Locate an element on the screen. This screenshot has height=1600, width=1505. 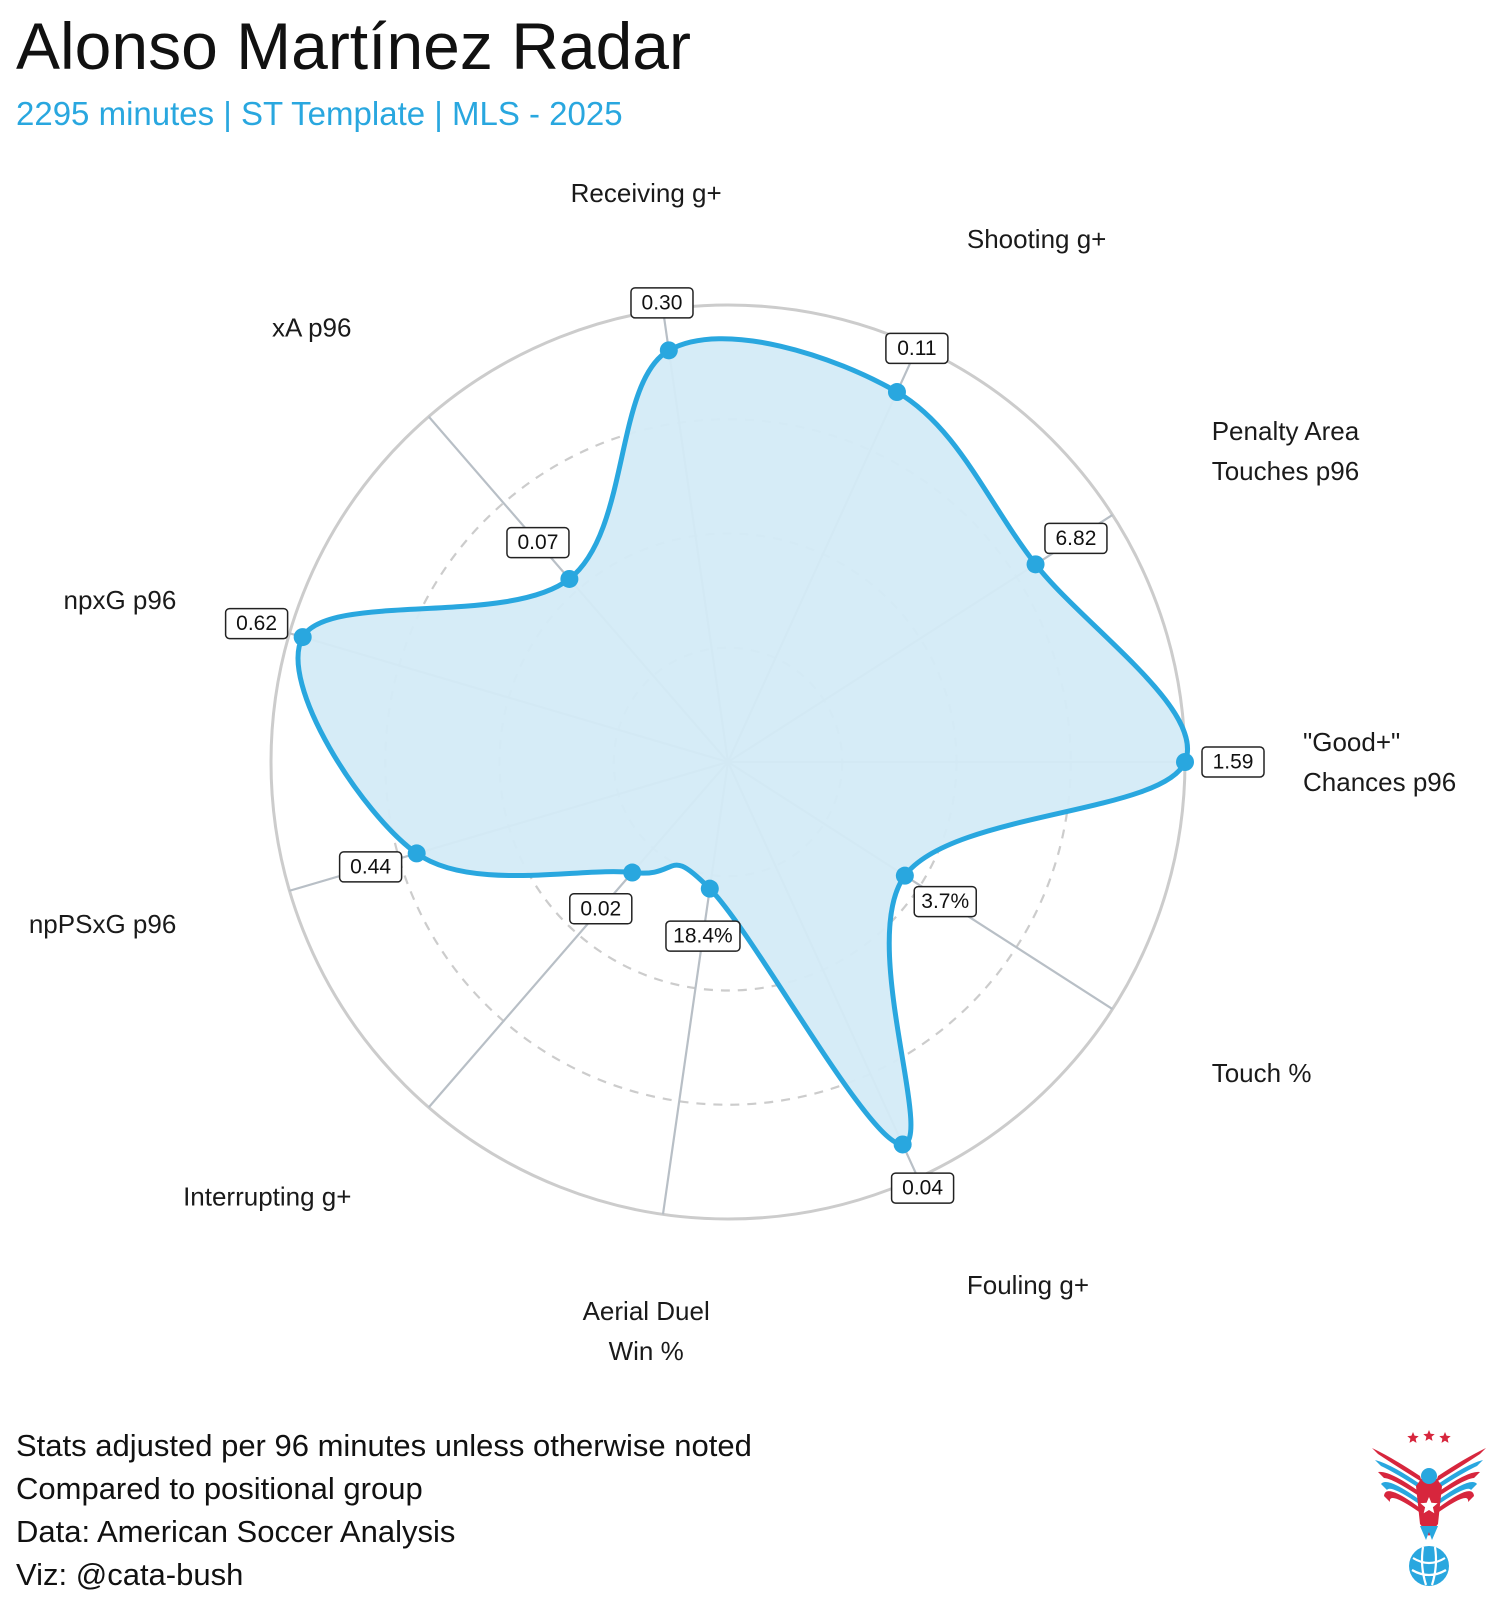
value-label-text: 0.44 is located at coordinates (370, 866).